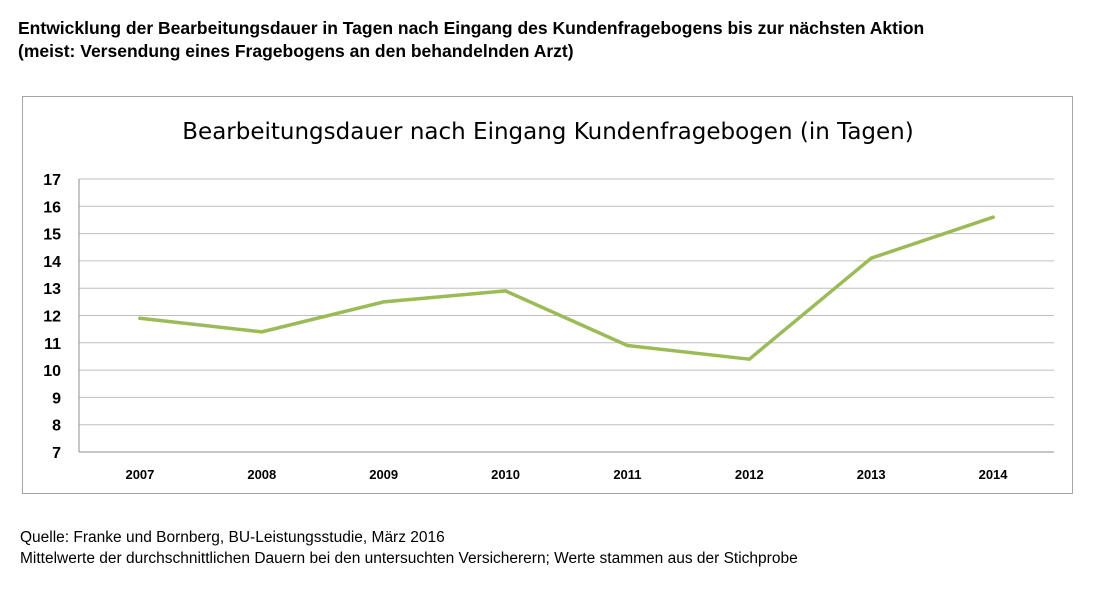  Describe the element at coordinates (627, 474) in the screenshot. I see `x-tick-label: 2011` at that location.